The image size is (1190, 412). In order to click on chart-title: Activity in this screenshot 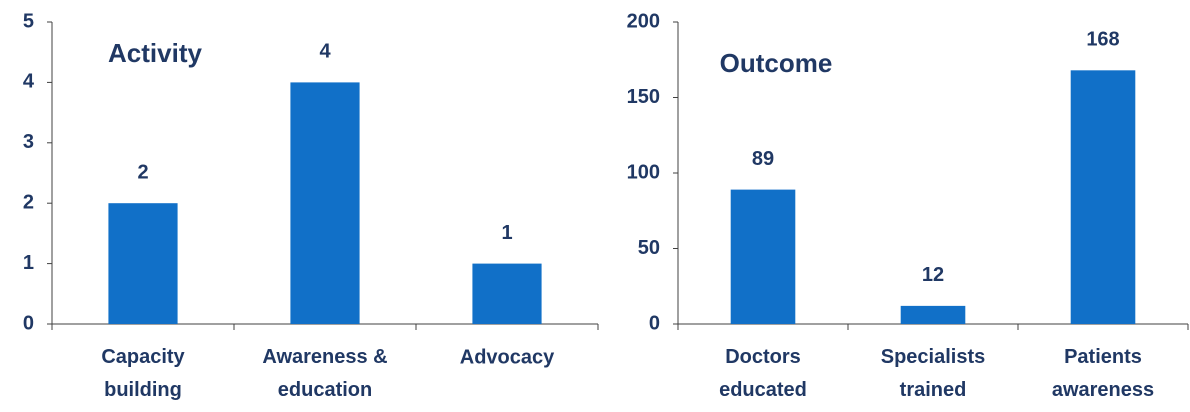, I will do `click(155, 53)`.